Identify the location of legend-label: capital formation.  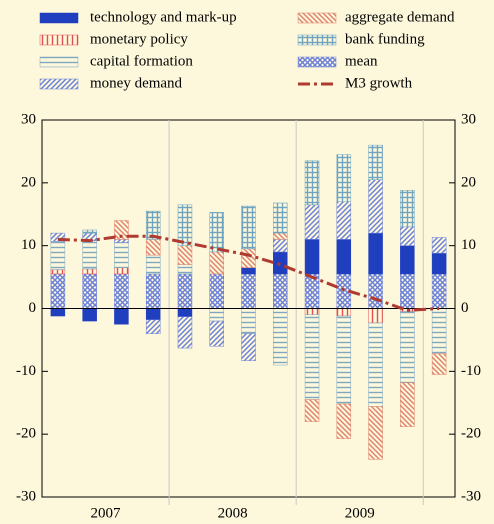
(141, 61).